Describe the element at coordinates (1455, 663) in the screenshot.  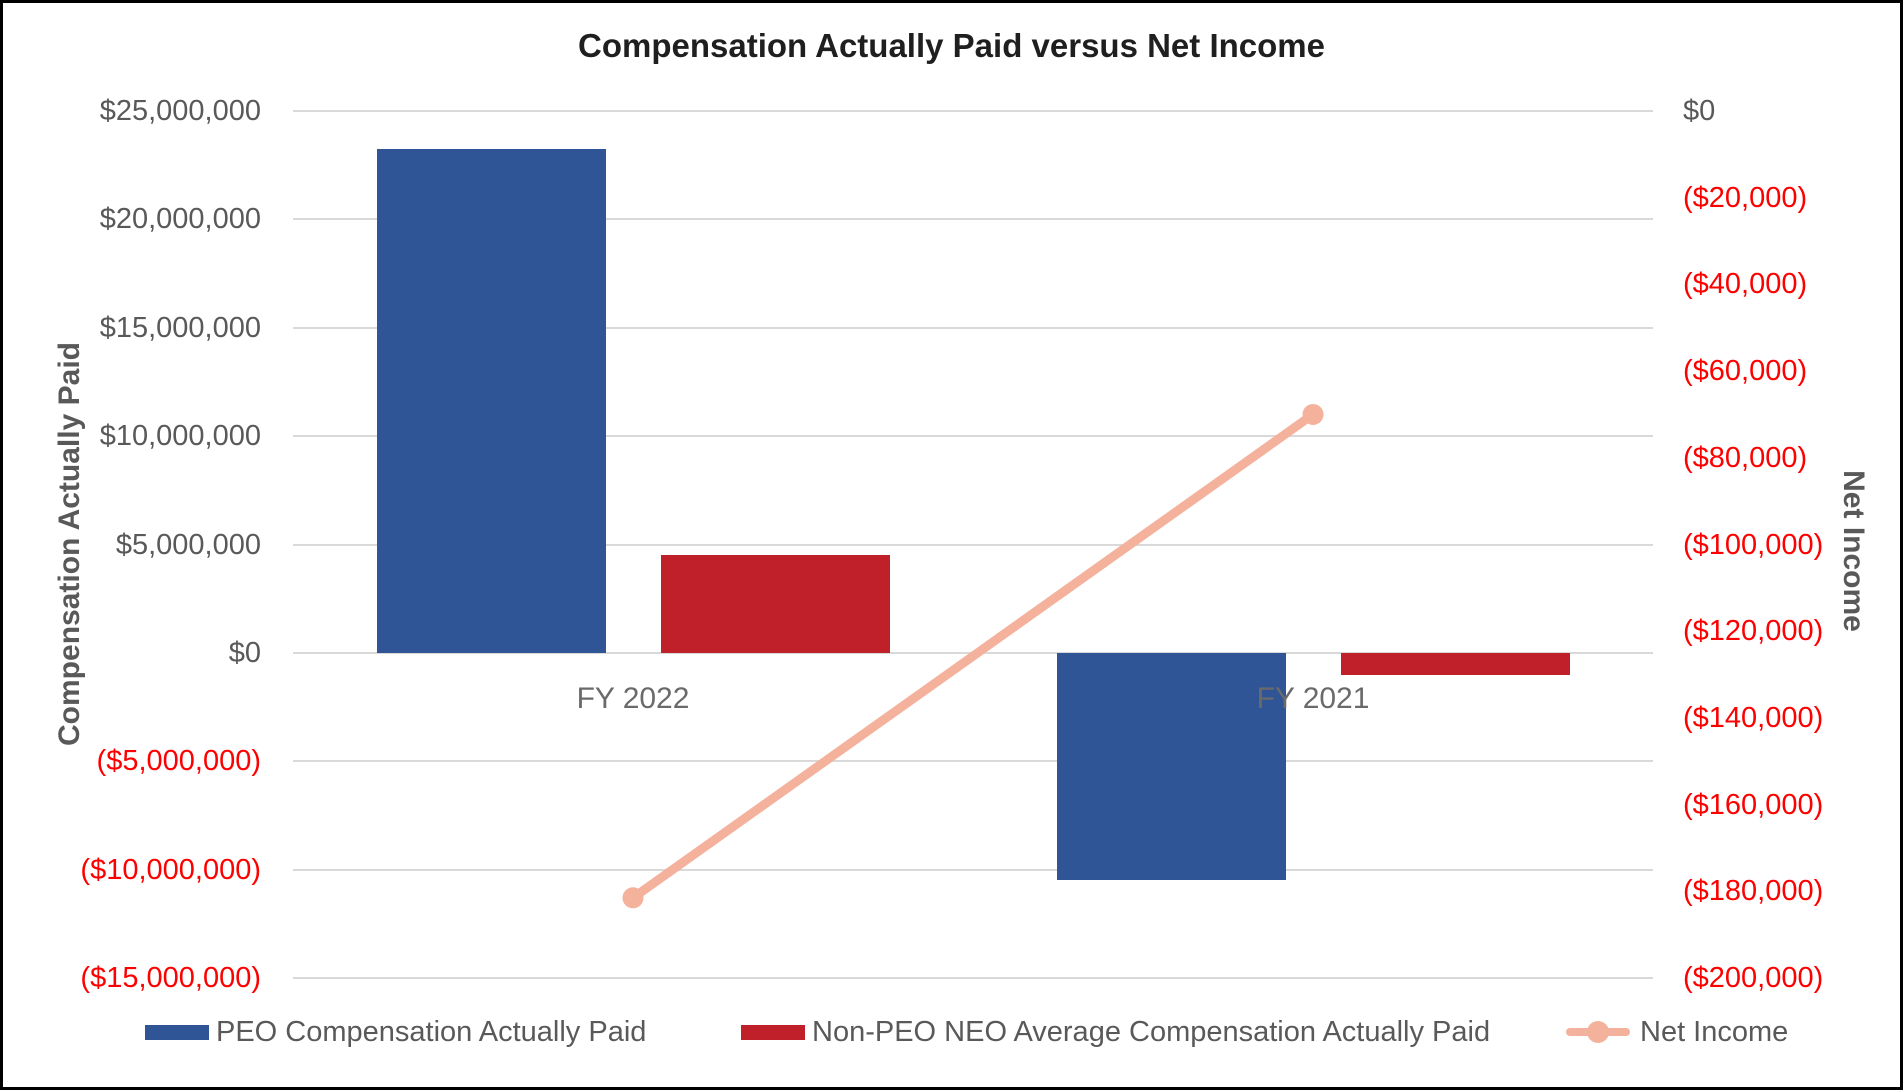
I see `bar-non-peo-fy-2021` at that location.